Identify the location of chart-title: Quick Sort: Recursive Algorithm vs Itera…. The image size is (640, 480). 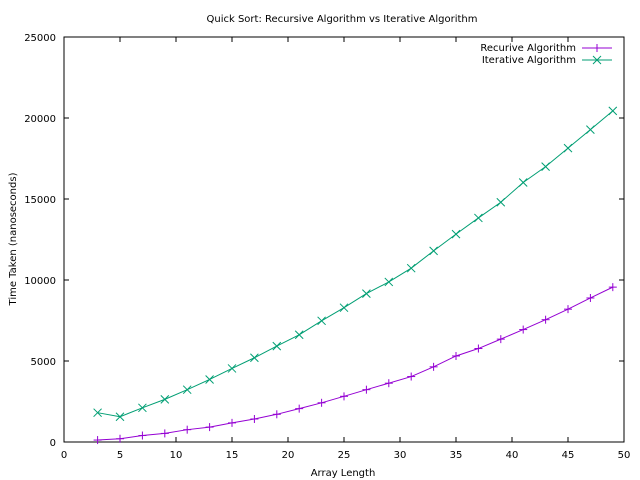
(342, 19).